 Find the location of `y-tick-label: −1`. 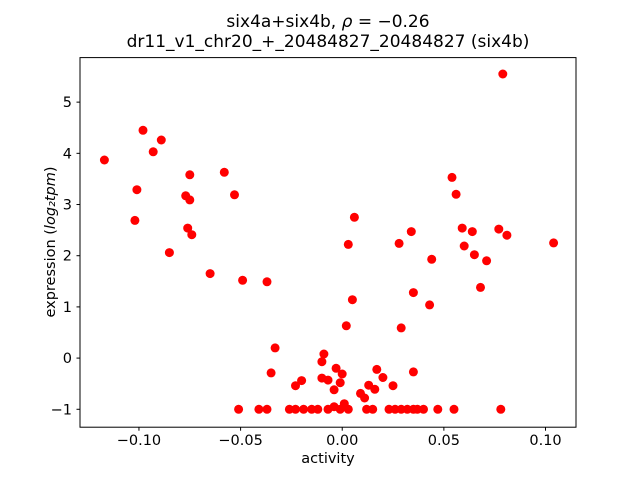

y-tick-label: −1 is located at coordinates (61, 410).